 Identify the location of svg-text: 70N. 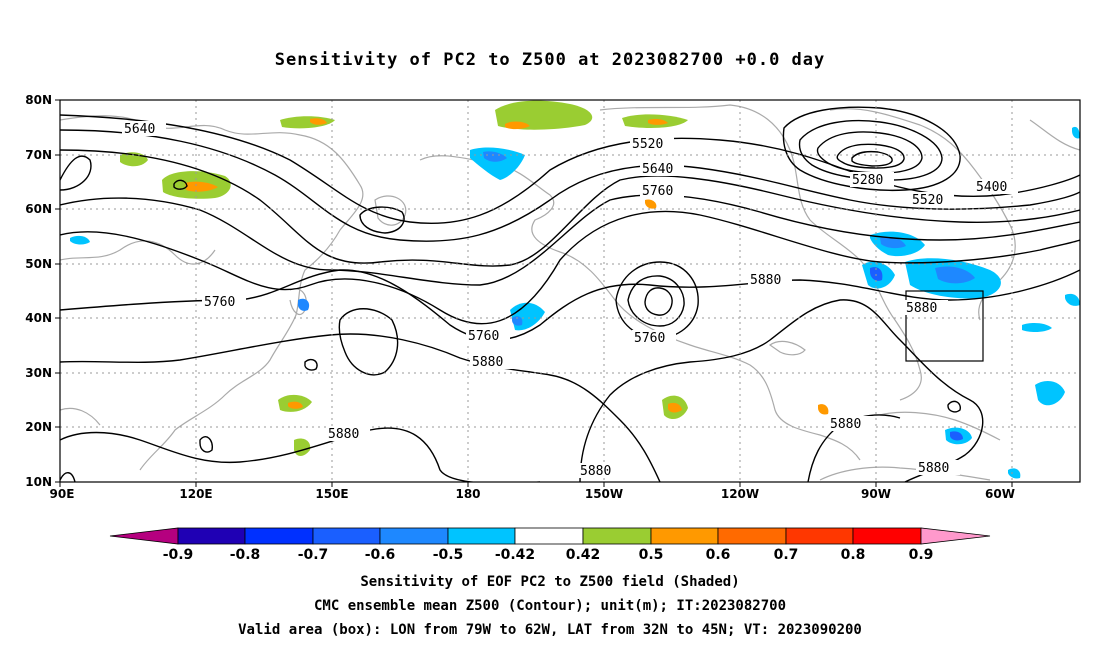
(38, 155).